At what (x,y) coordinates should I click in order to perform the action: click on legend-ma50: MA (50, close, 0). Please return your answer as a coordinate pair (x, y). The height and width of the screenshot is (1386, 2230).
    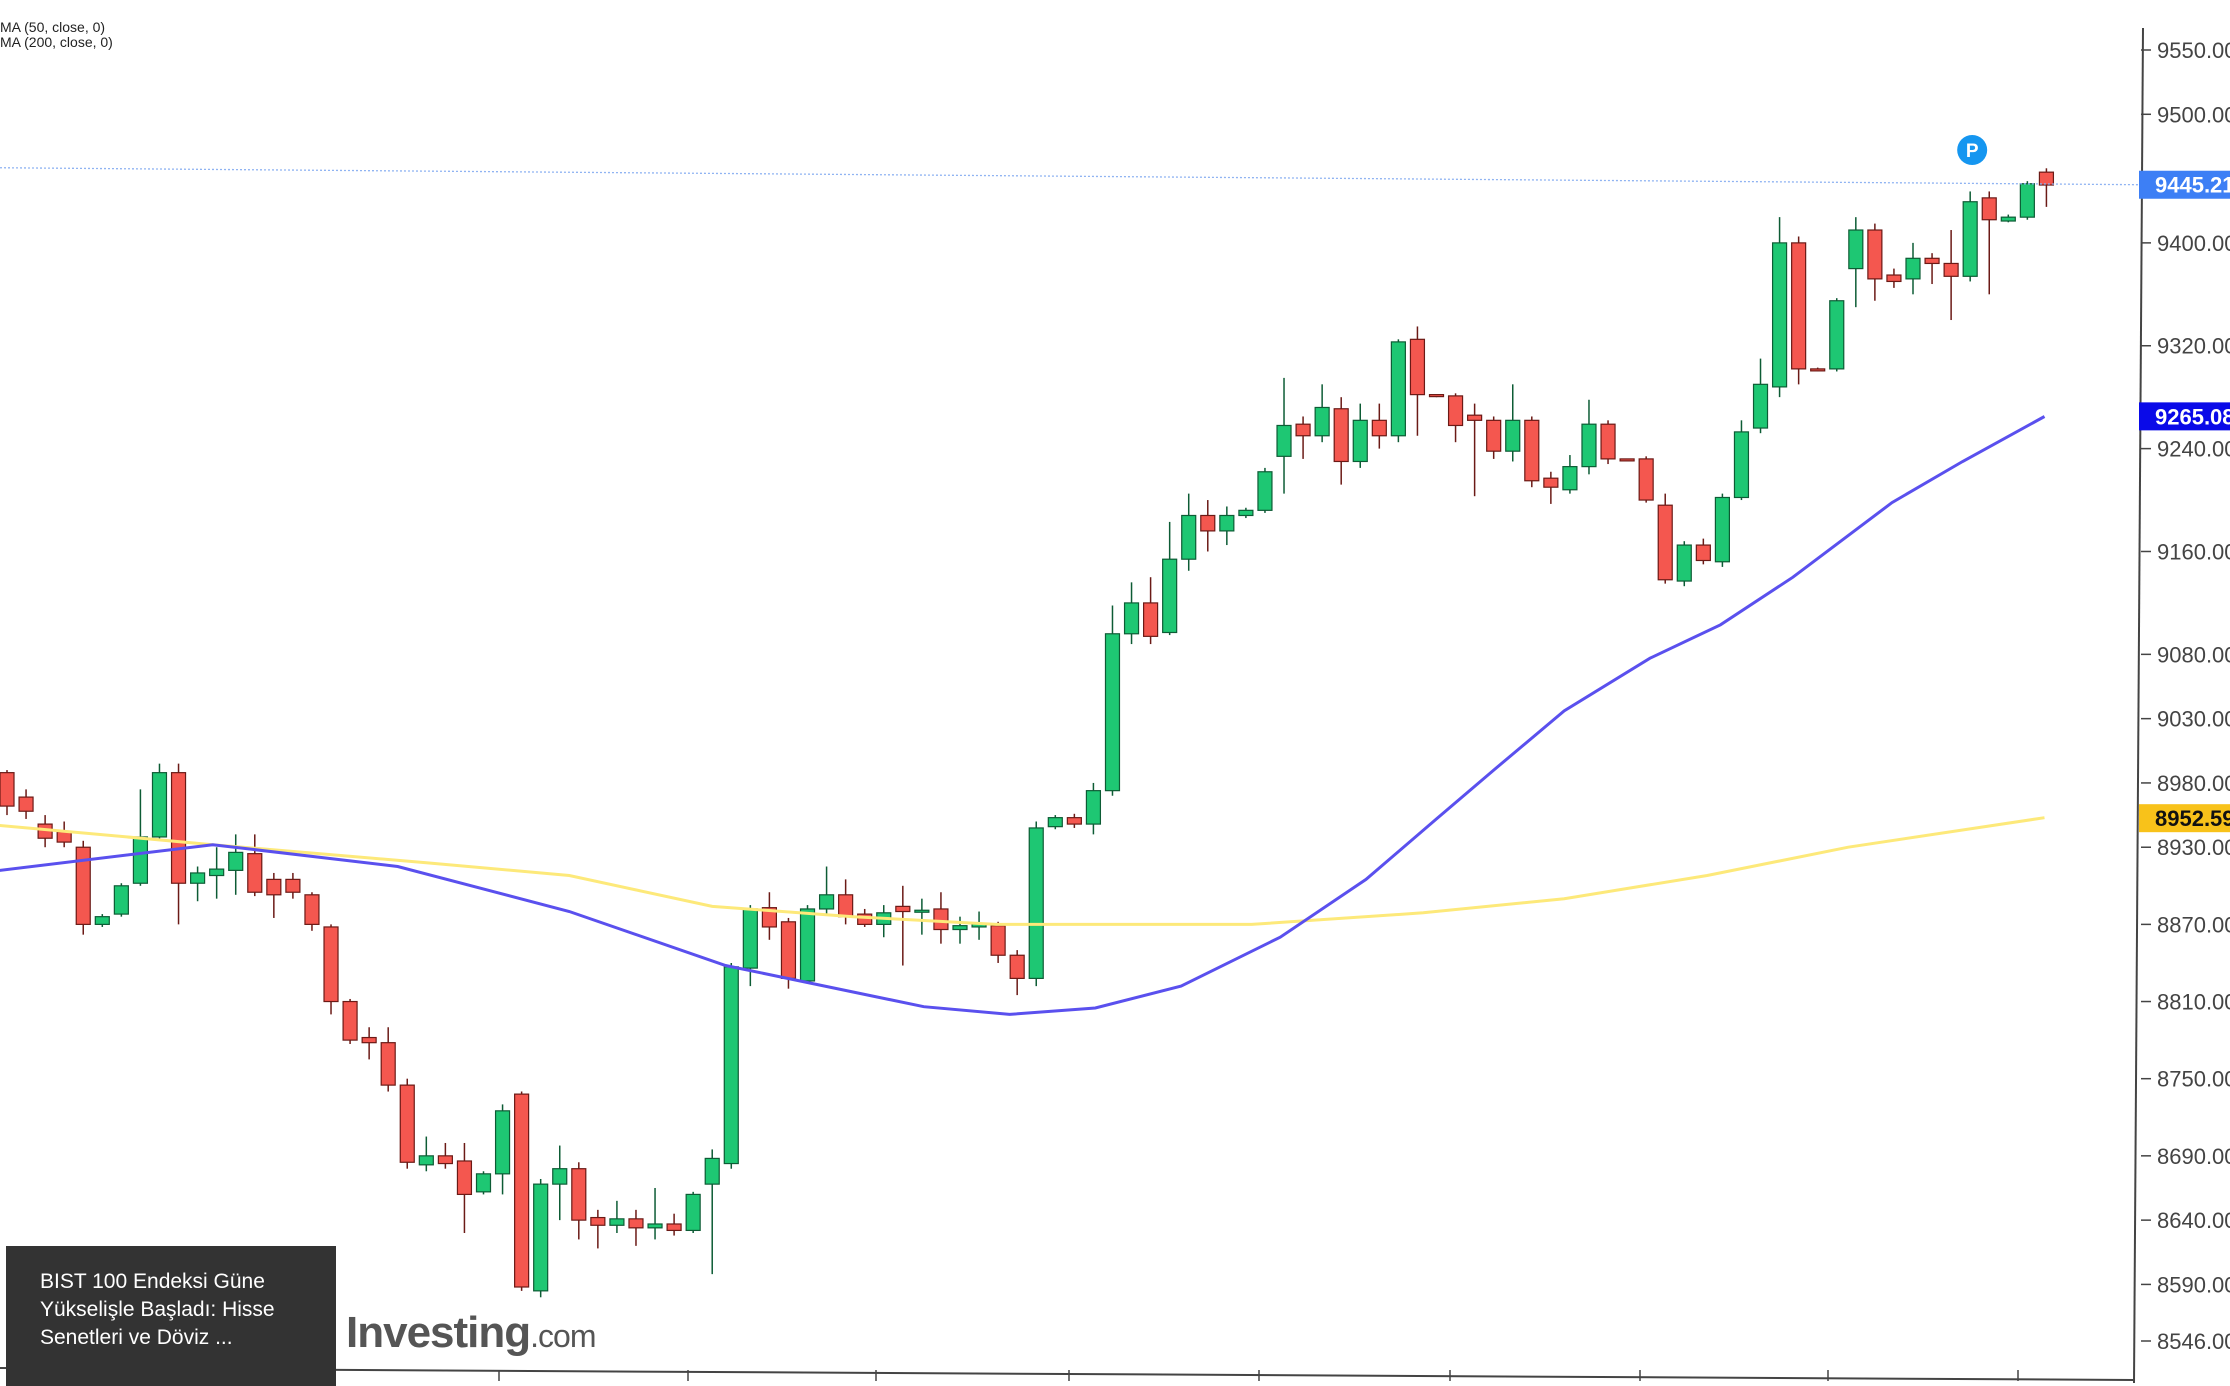
    Looking at the image, I should click on (53, 27).